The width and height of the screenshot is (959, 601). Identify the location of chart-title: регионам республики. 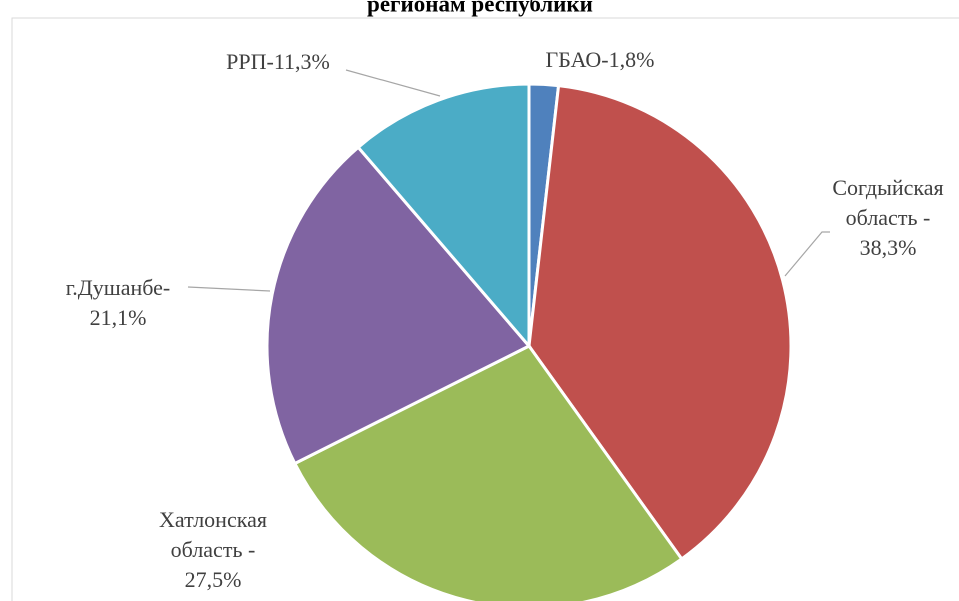
(480, 8).